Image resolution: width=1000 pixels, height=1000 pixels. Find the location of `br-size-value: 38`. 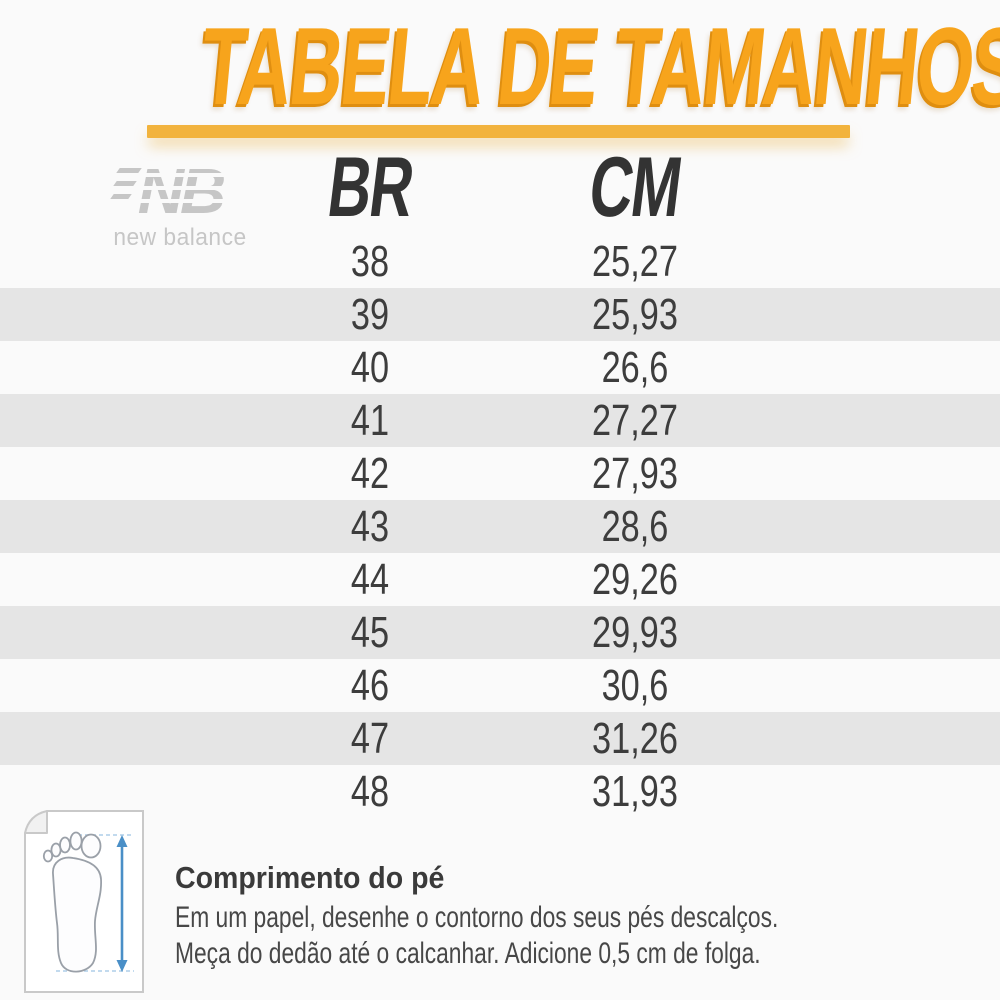

br-size-value: 38 is located at coordinates (370, 261).